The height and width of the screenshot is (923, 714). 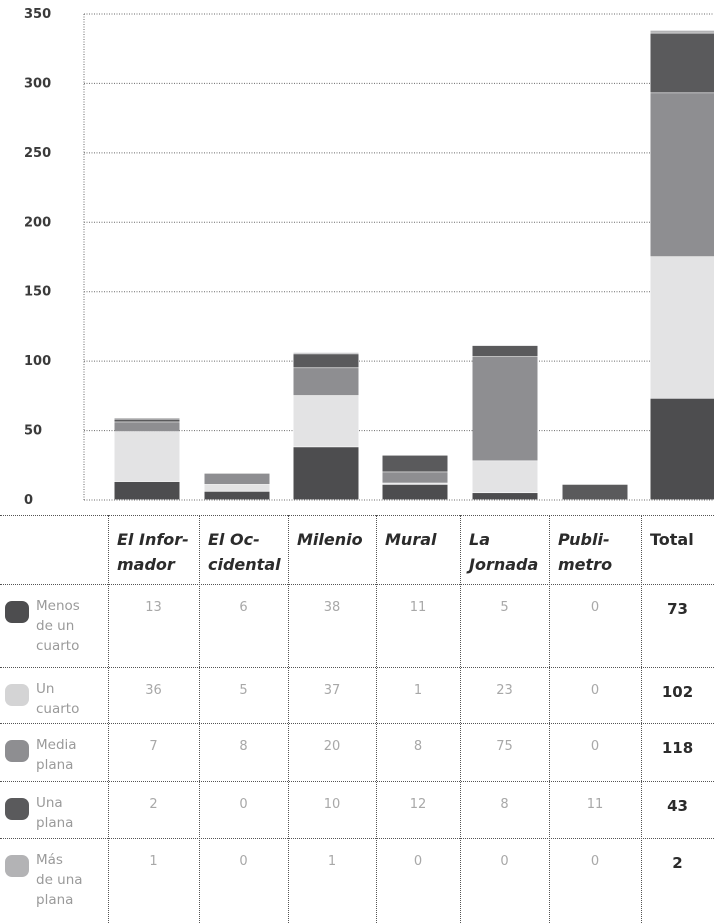 I want to click on table-cell: 11, so click(x=418, y=607).